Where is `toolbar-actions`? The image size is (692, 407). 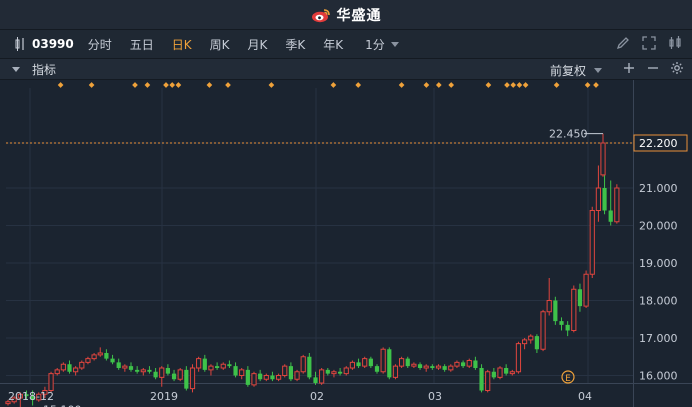
toolbar-actions is located at coordinates (649, 43).